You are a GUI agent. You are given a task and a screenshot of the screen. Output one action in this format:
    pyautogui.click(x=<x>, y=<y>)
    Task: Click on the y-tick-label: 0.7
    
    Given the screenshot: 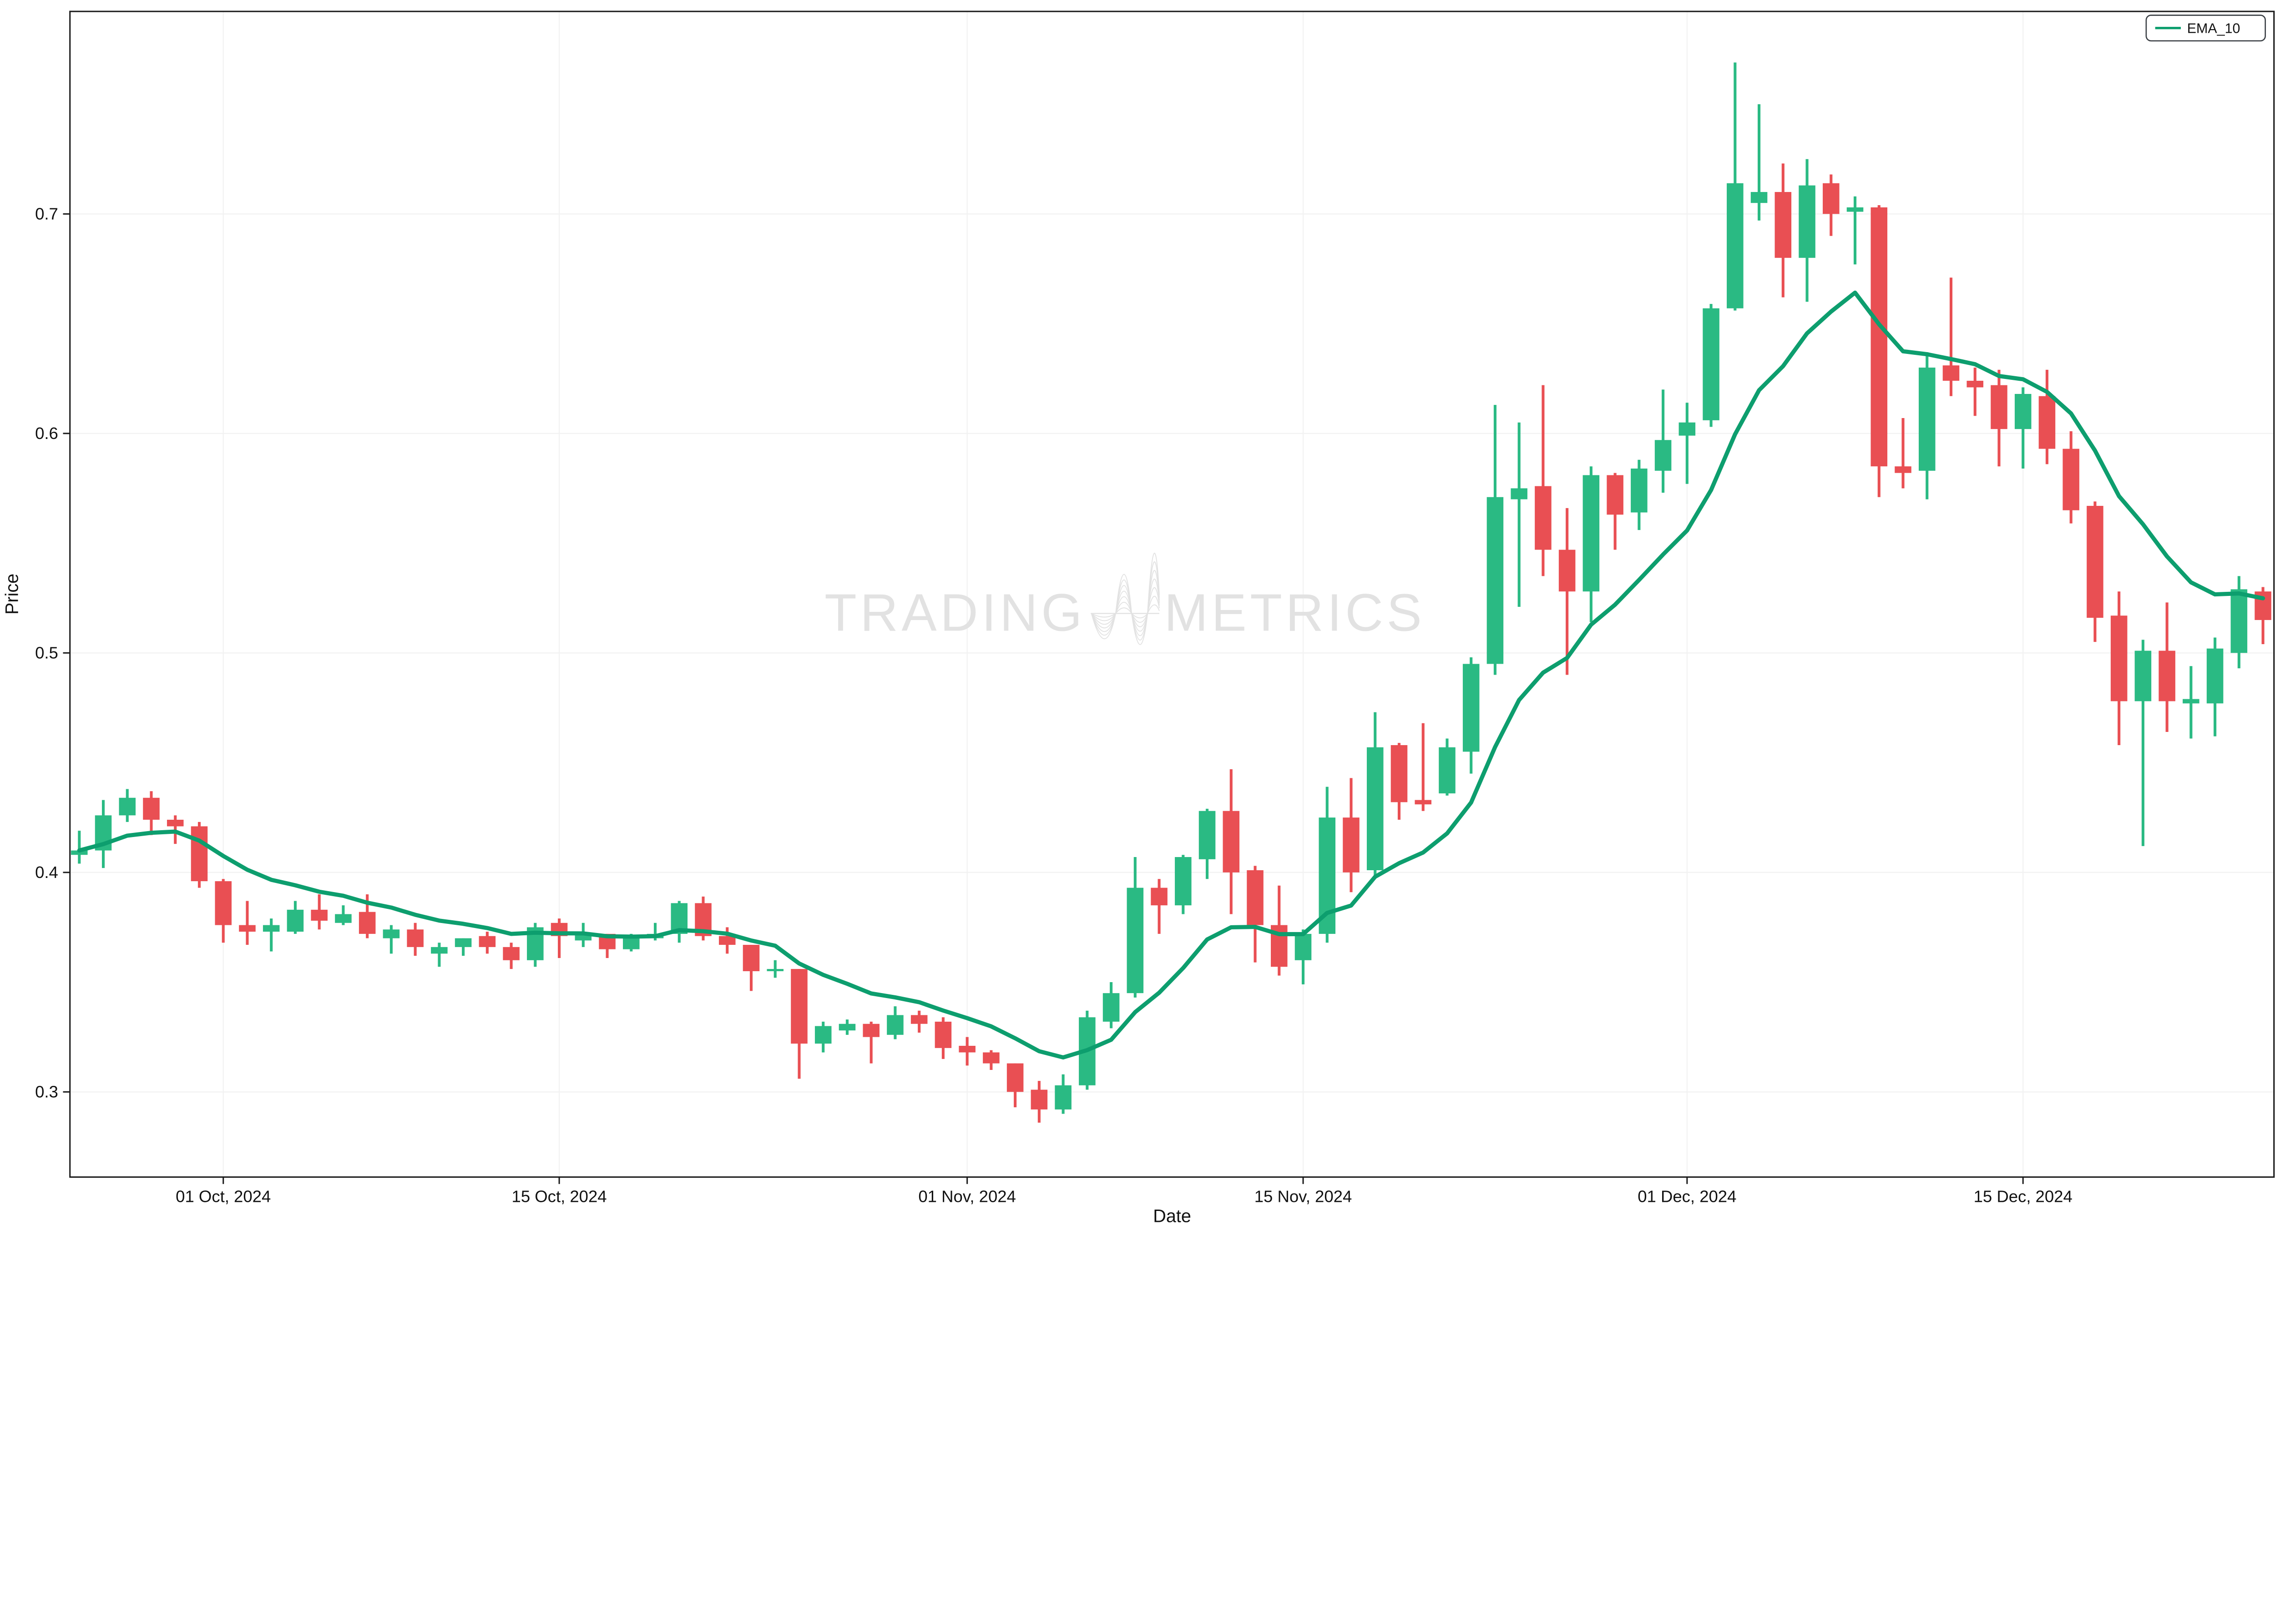 What is the action you would take?
    pyautogui.click(x=47, y=213)
    